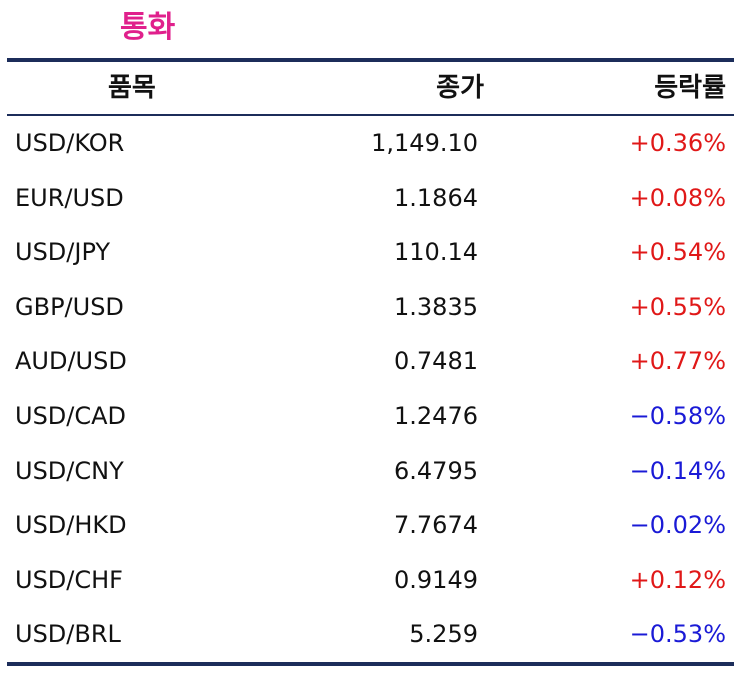 Image resolution: width=738 pixels, height=673 pixels. What do you see at coordinates (677, 361) in the screenshot?
I see `row-change: +0.77%` at bounding box center [677, 361].